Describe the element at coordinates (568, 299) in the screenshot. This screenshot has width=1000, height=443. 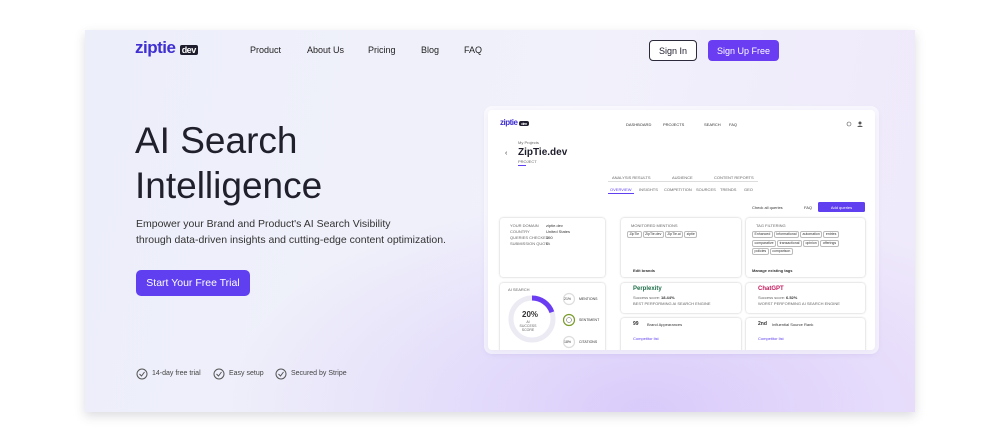
I see `metric-value: 21%` at that location.